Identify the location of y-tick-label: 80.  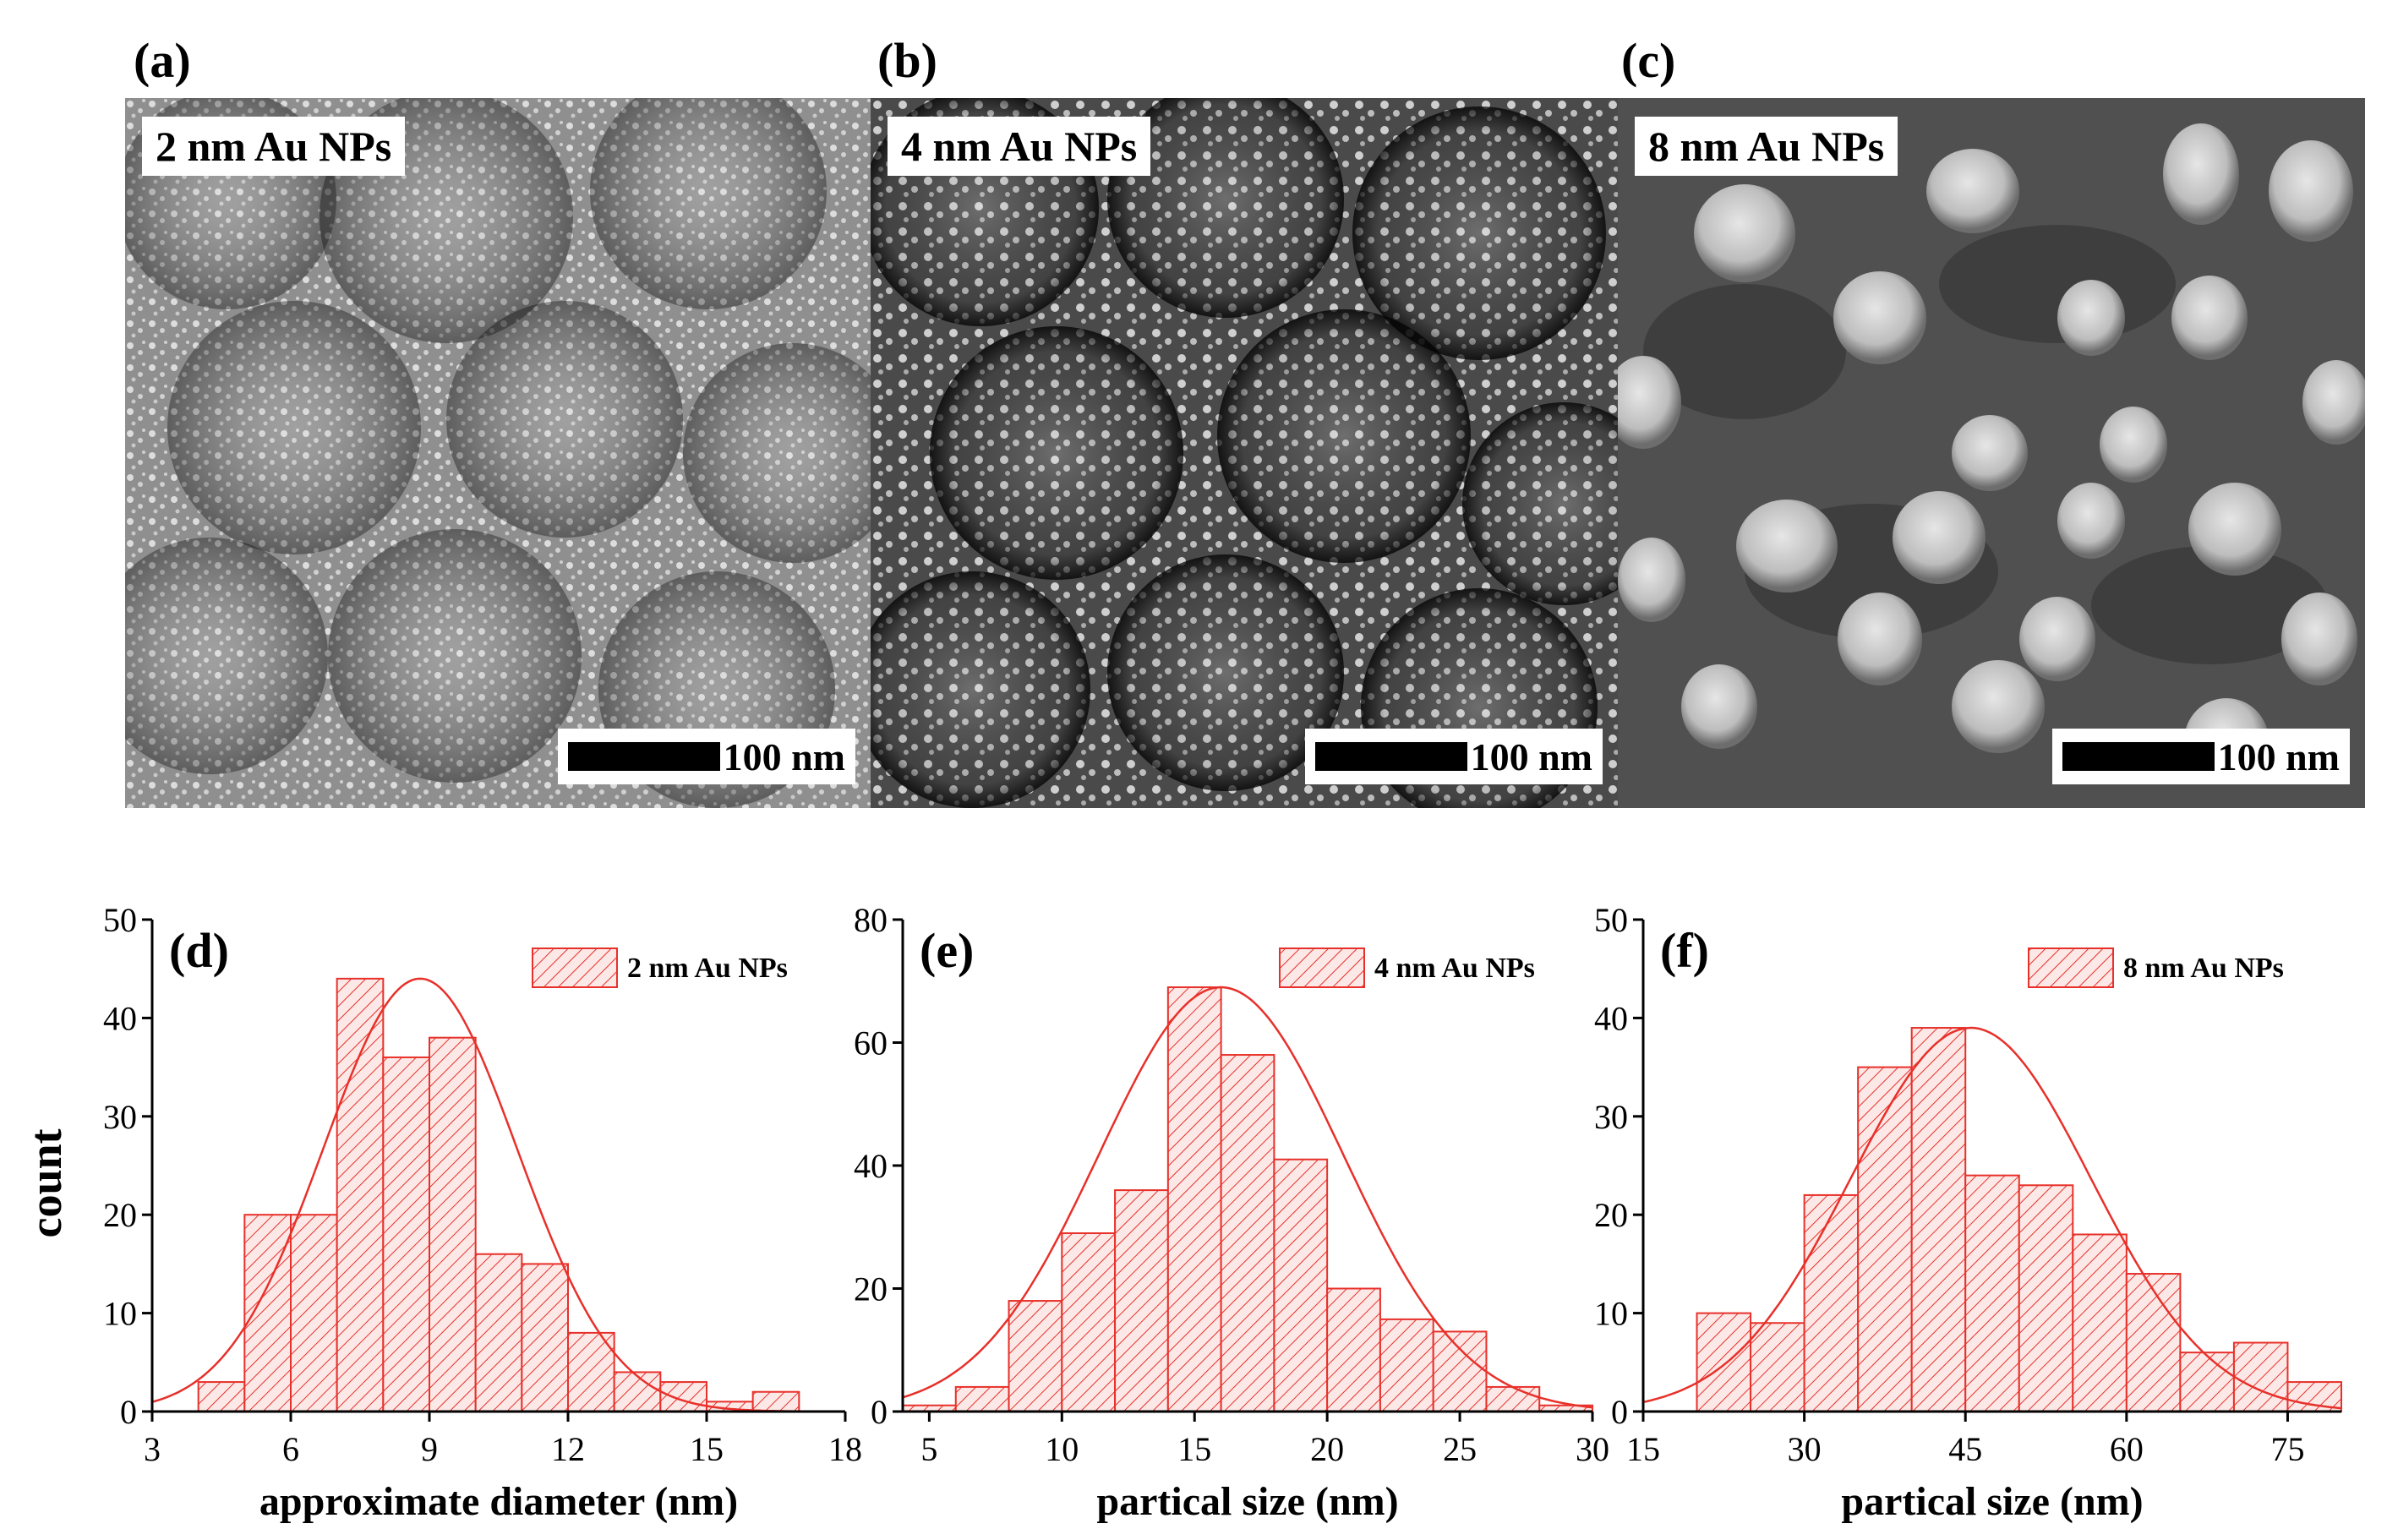
(871, 920).